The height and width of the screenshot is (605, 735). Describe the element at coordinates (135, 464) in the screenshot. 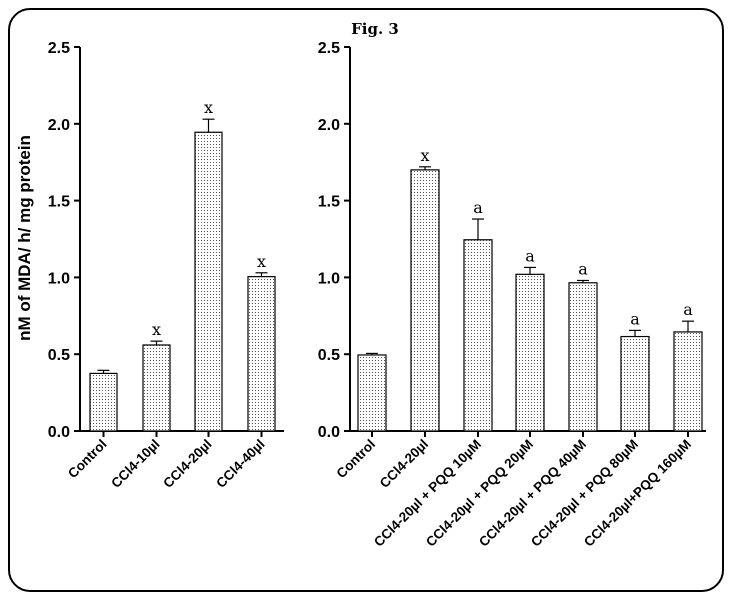

I see `x-tick-label: CCl4-10µl` at that location.